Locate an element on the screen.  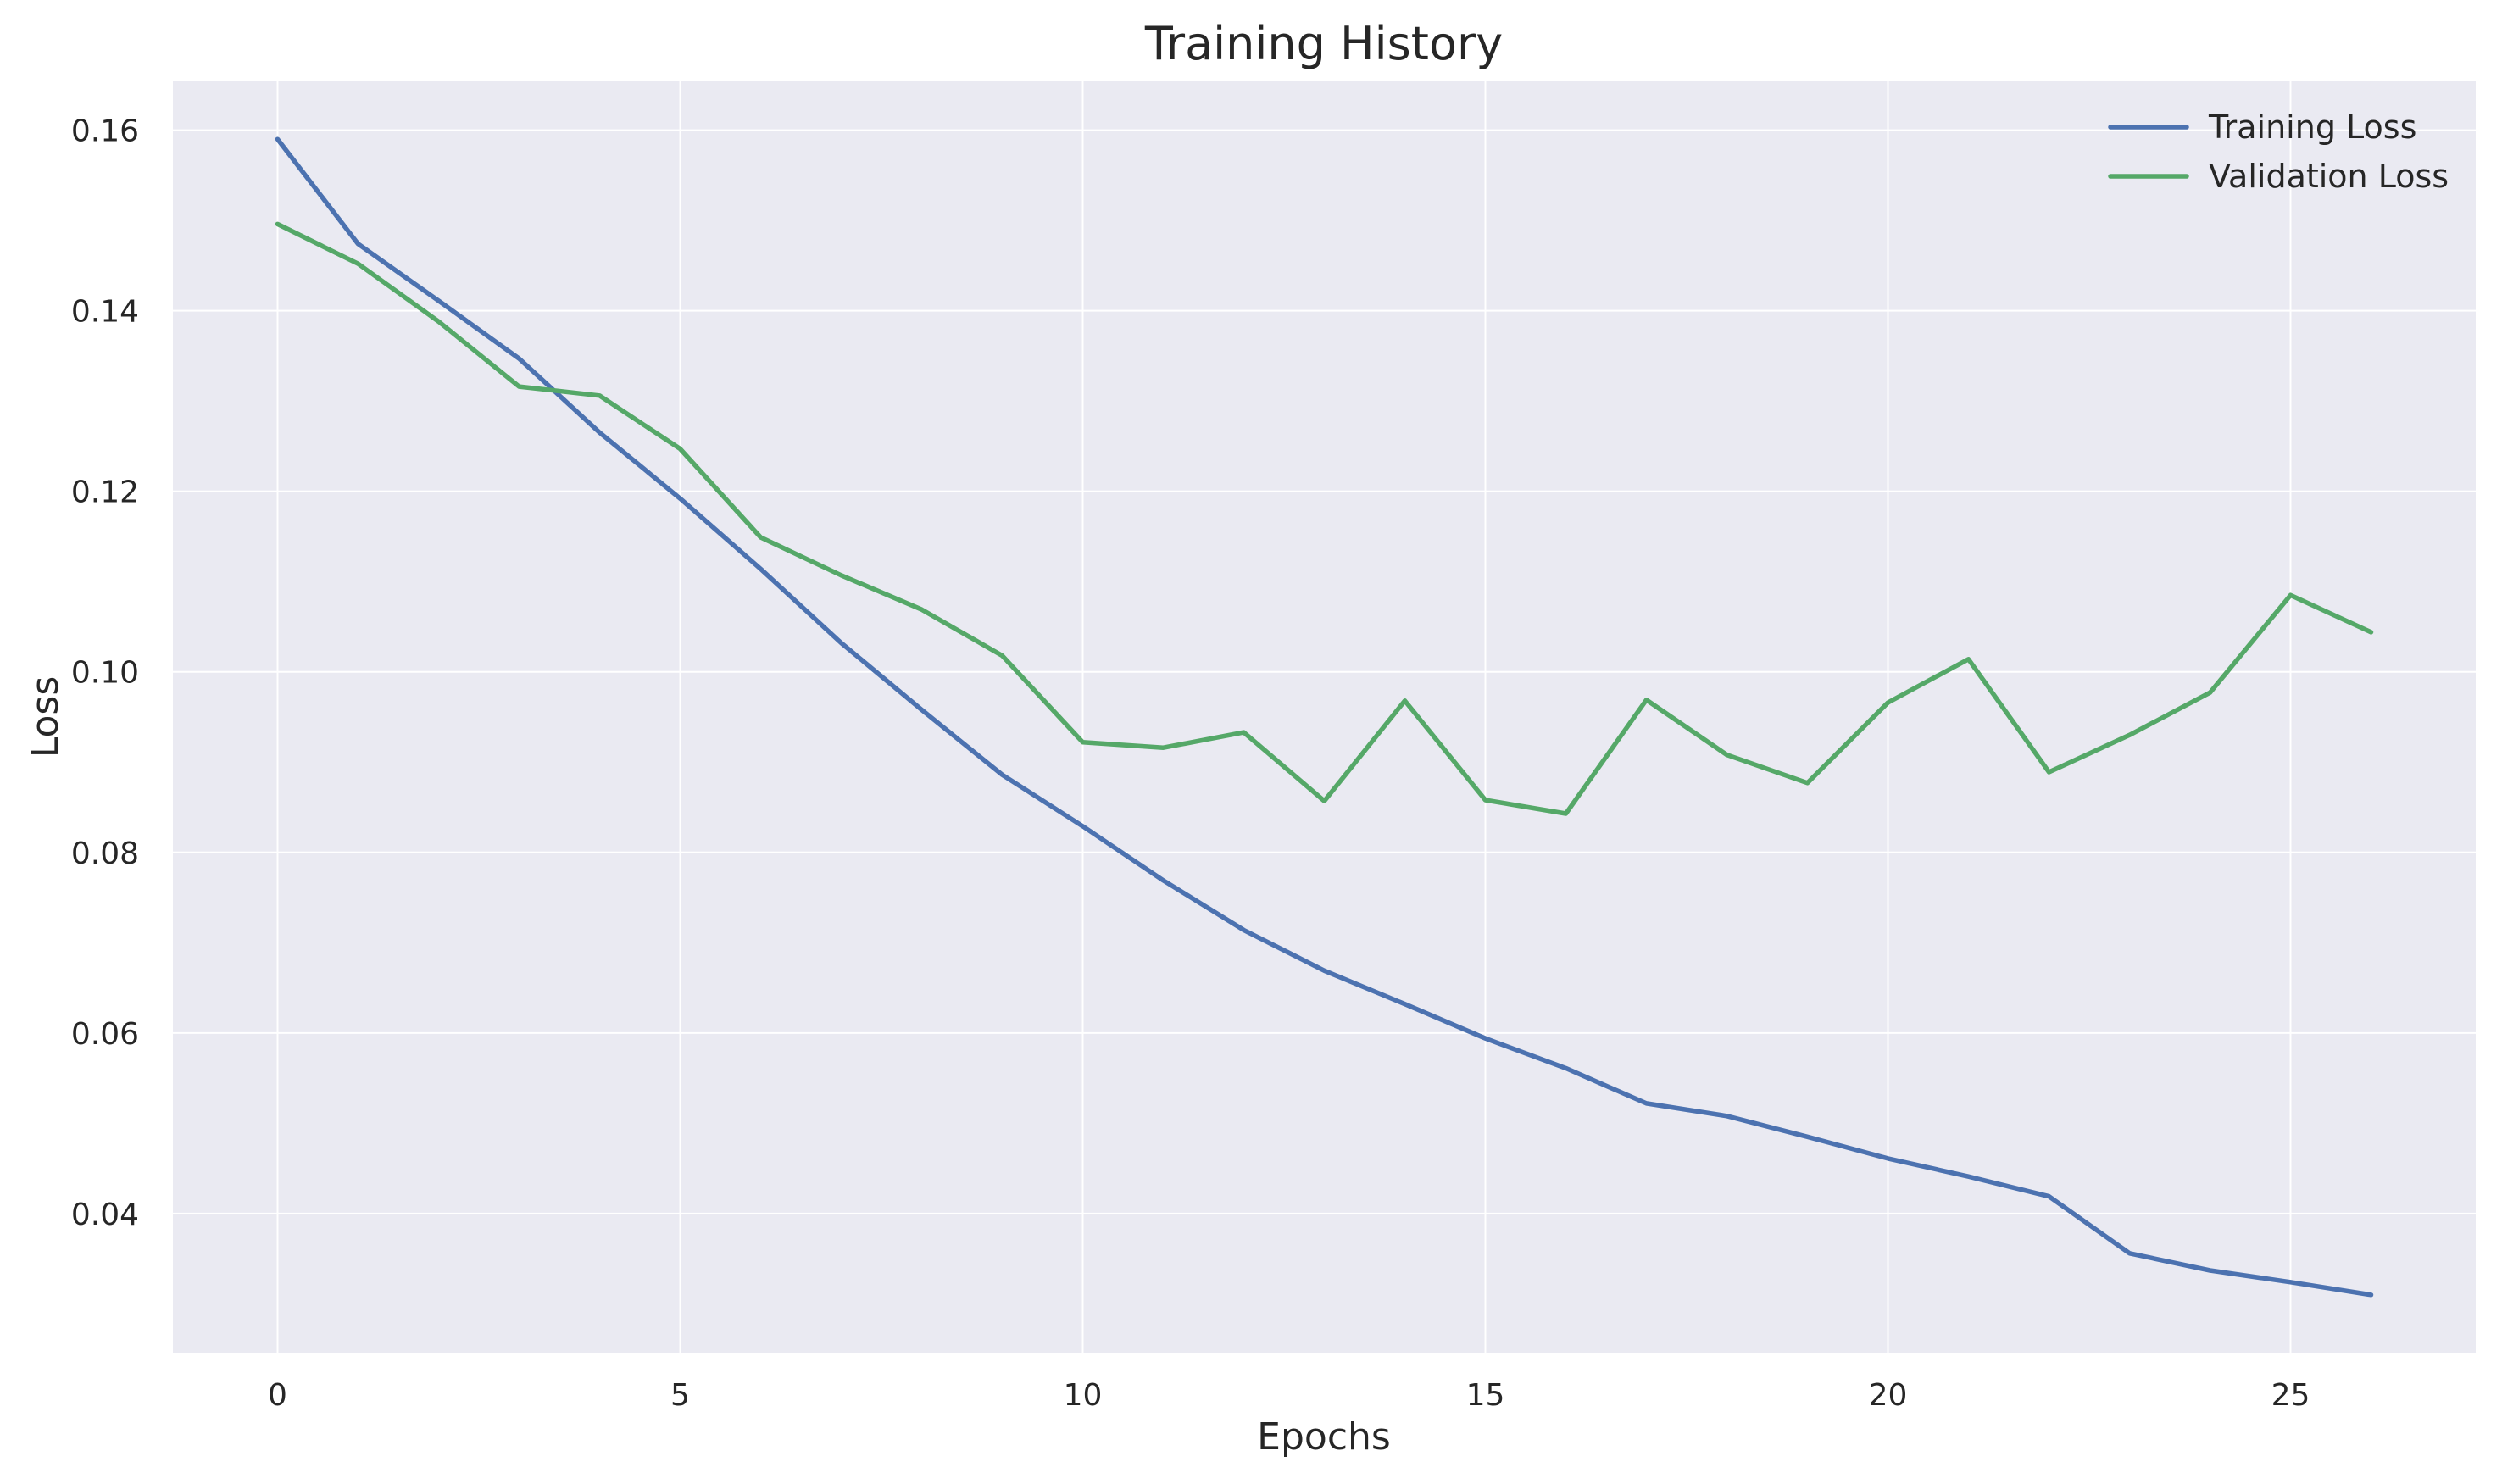
legend: Training Loss Validation Loss is located at coordinates (2278, 151).